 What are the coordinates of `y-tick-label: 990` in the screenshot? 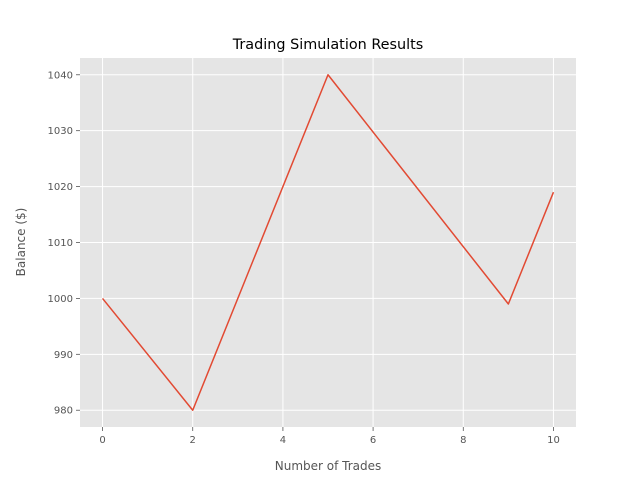 It's located at (63, 355).